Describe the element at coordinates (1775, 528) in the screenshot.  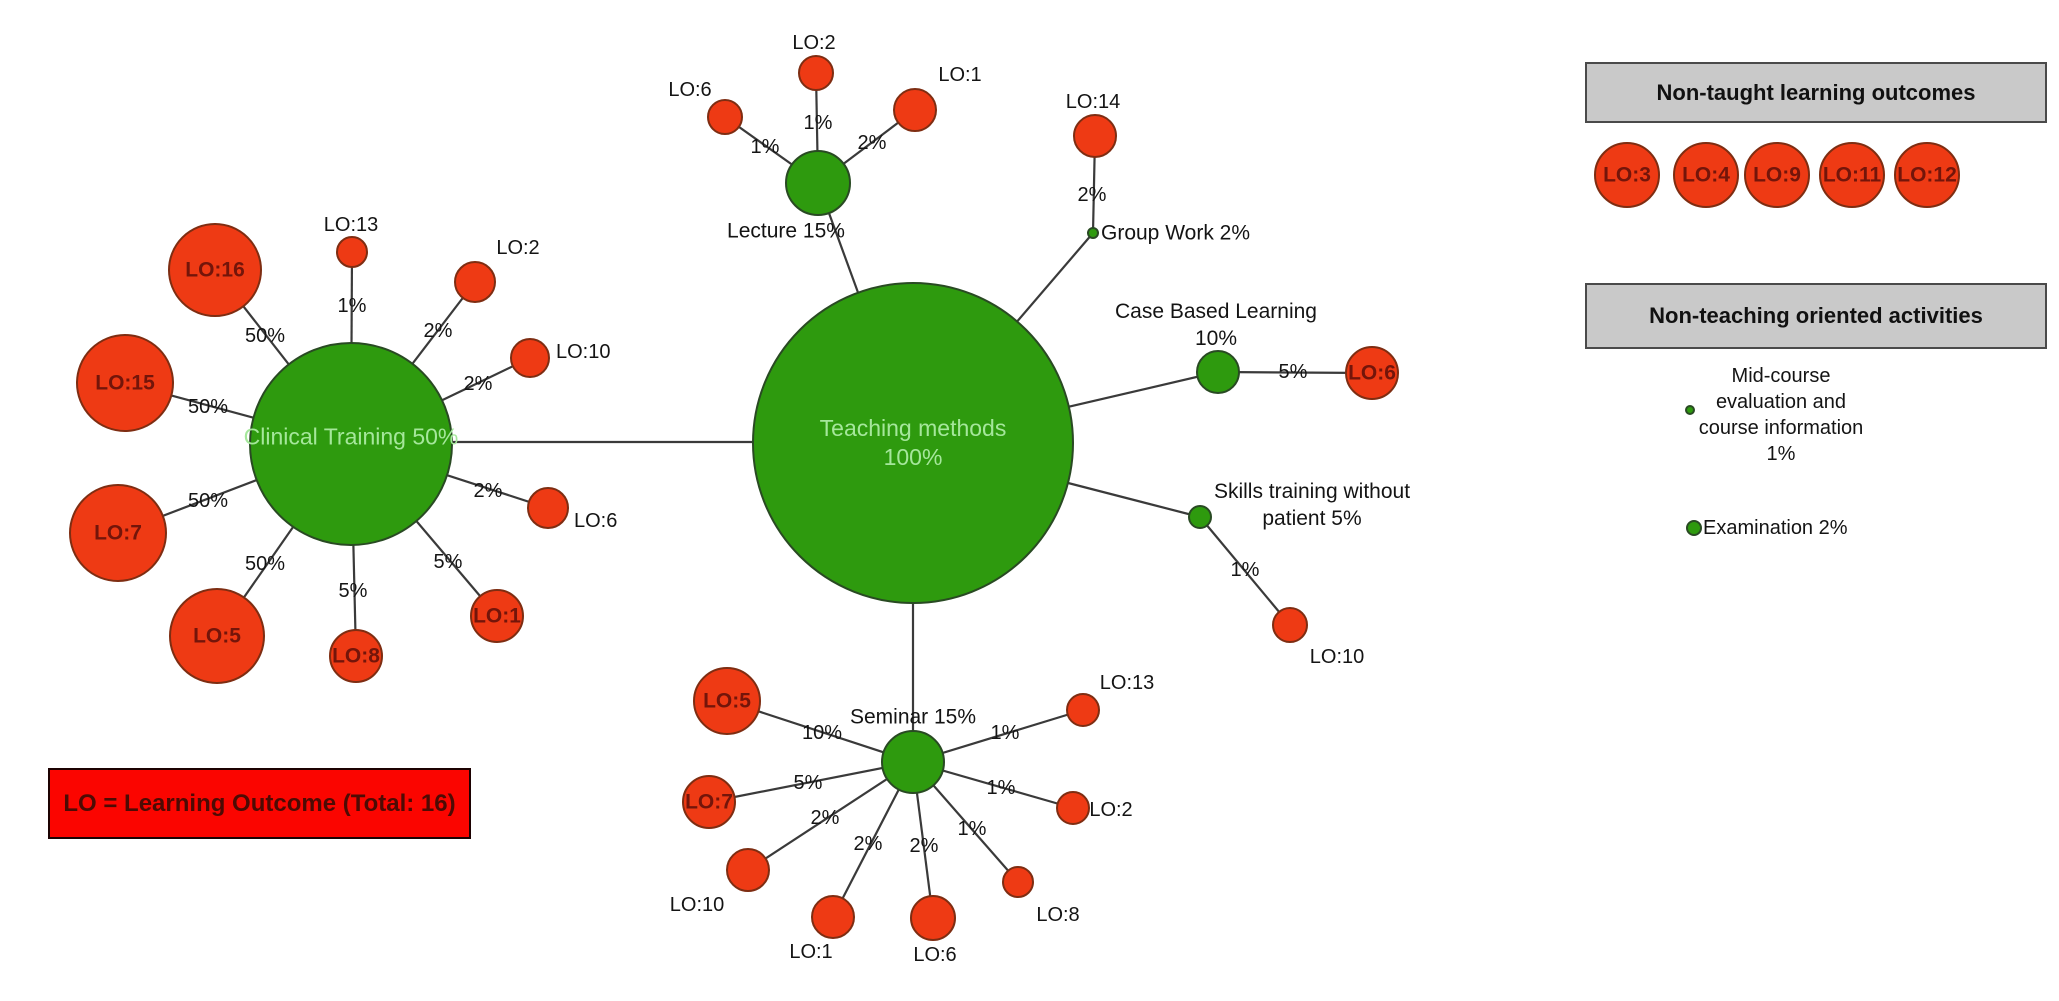
I see `examination-label: Examination 2%` at that location.